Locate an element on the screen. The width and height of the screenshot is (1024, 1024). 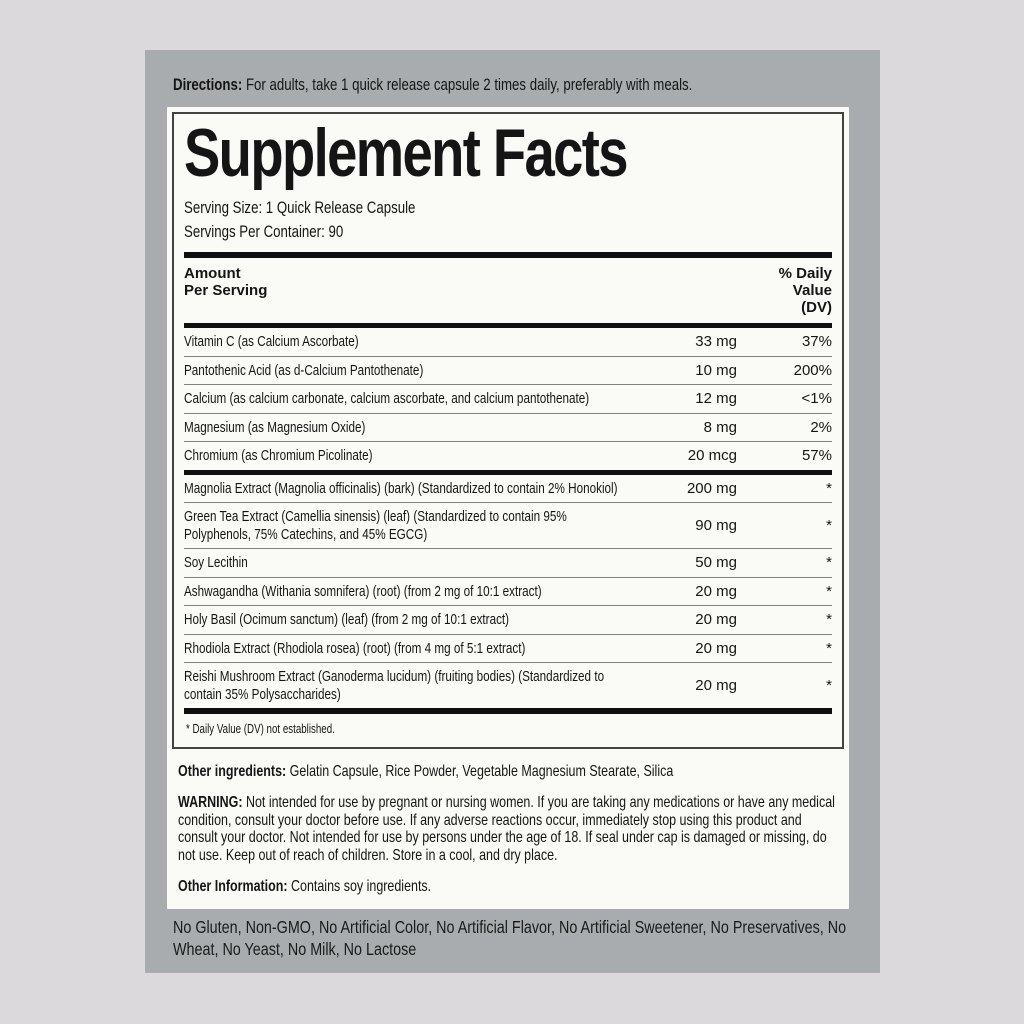
dv-footnote: * Daily Value (DV) not established. is located at coordinates (508, 730).